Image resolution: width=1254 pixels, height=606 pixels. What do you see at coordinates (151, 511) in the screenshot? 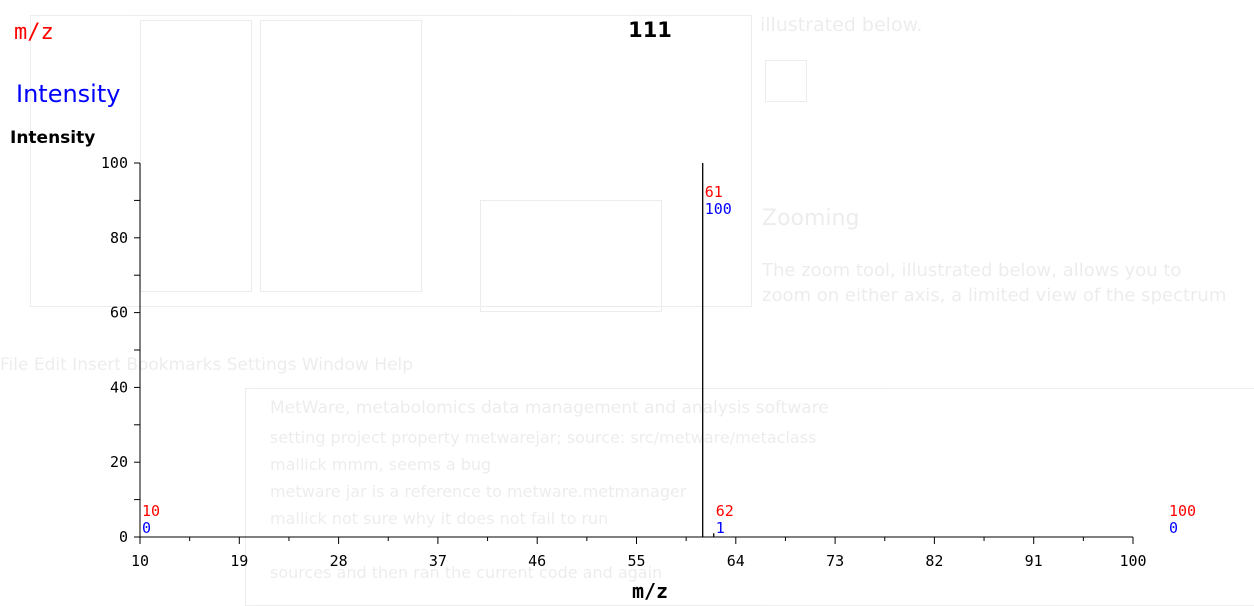
I see `peak-mz-label: 10` at bounding box center [151, 511].